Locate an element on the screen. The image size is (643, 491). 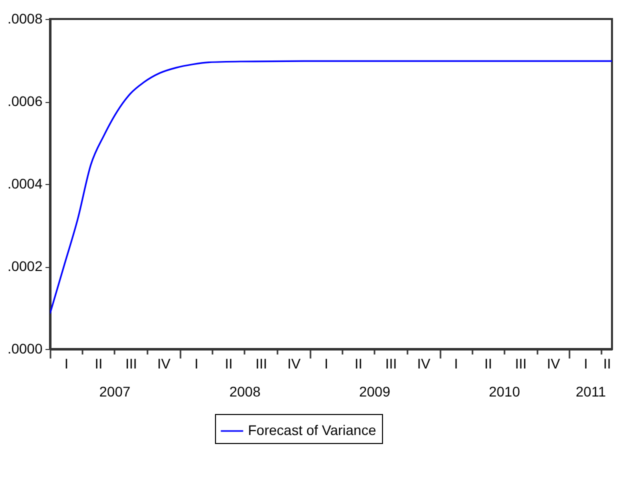
y-tick-label: .0008 is located at coordinates (25, 18).